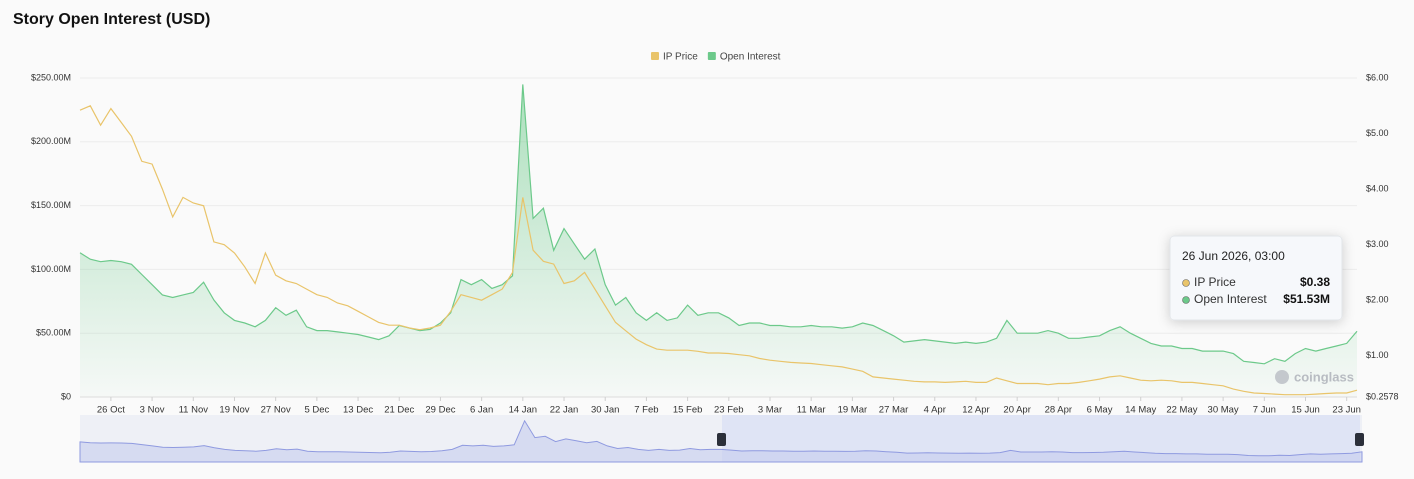  What do you see at coordinates (1315, 282) in the screenshot?
I see `tooltip-value: $0.38` at bounding box center [1315, 282].